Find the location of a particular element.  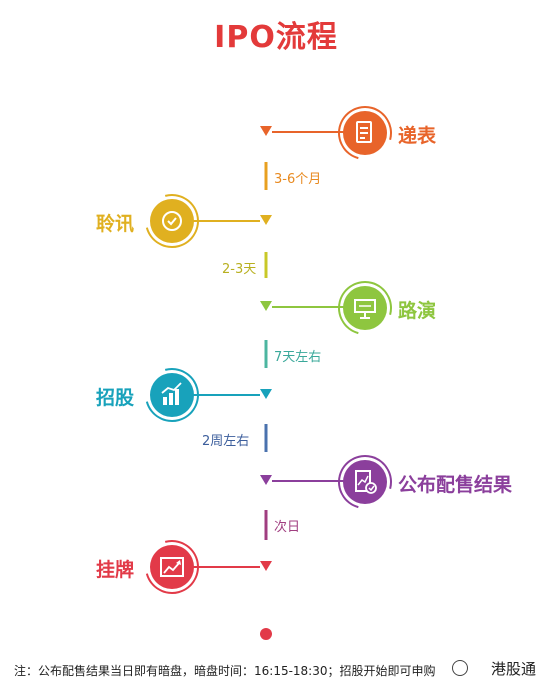

presentation-icon is located at coordinates (365, 308).